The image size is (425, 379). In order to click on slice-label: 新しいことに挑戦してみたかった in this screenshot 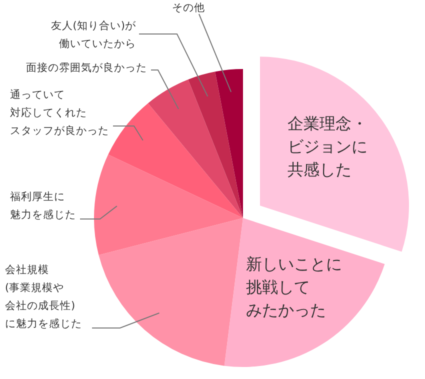, I will do `click(294, 287)`.